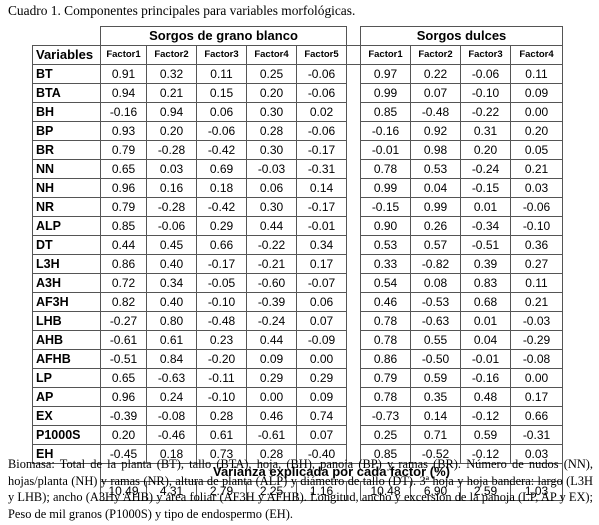 Image resolution: width=599 pixels, height=525 pixels. I want to click on sweet-factor-value: 0.07, so click(435, 92).